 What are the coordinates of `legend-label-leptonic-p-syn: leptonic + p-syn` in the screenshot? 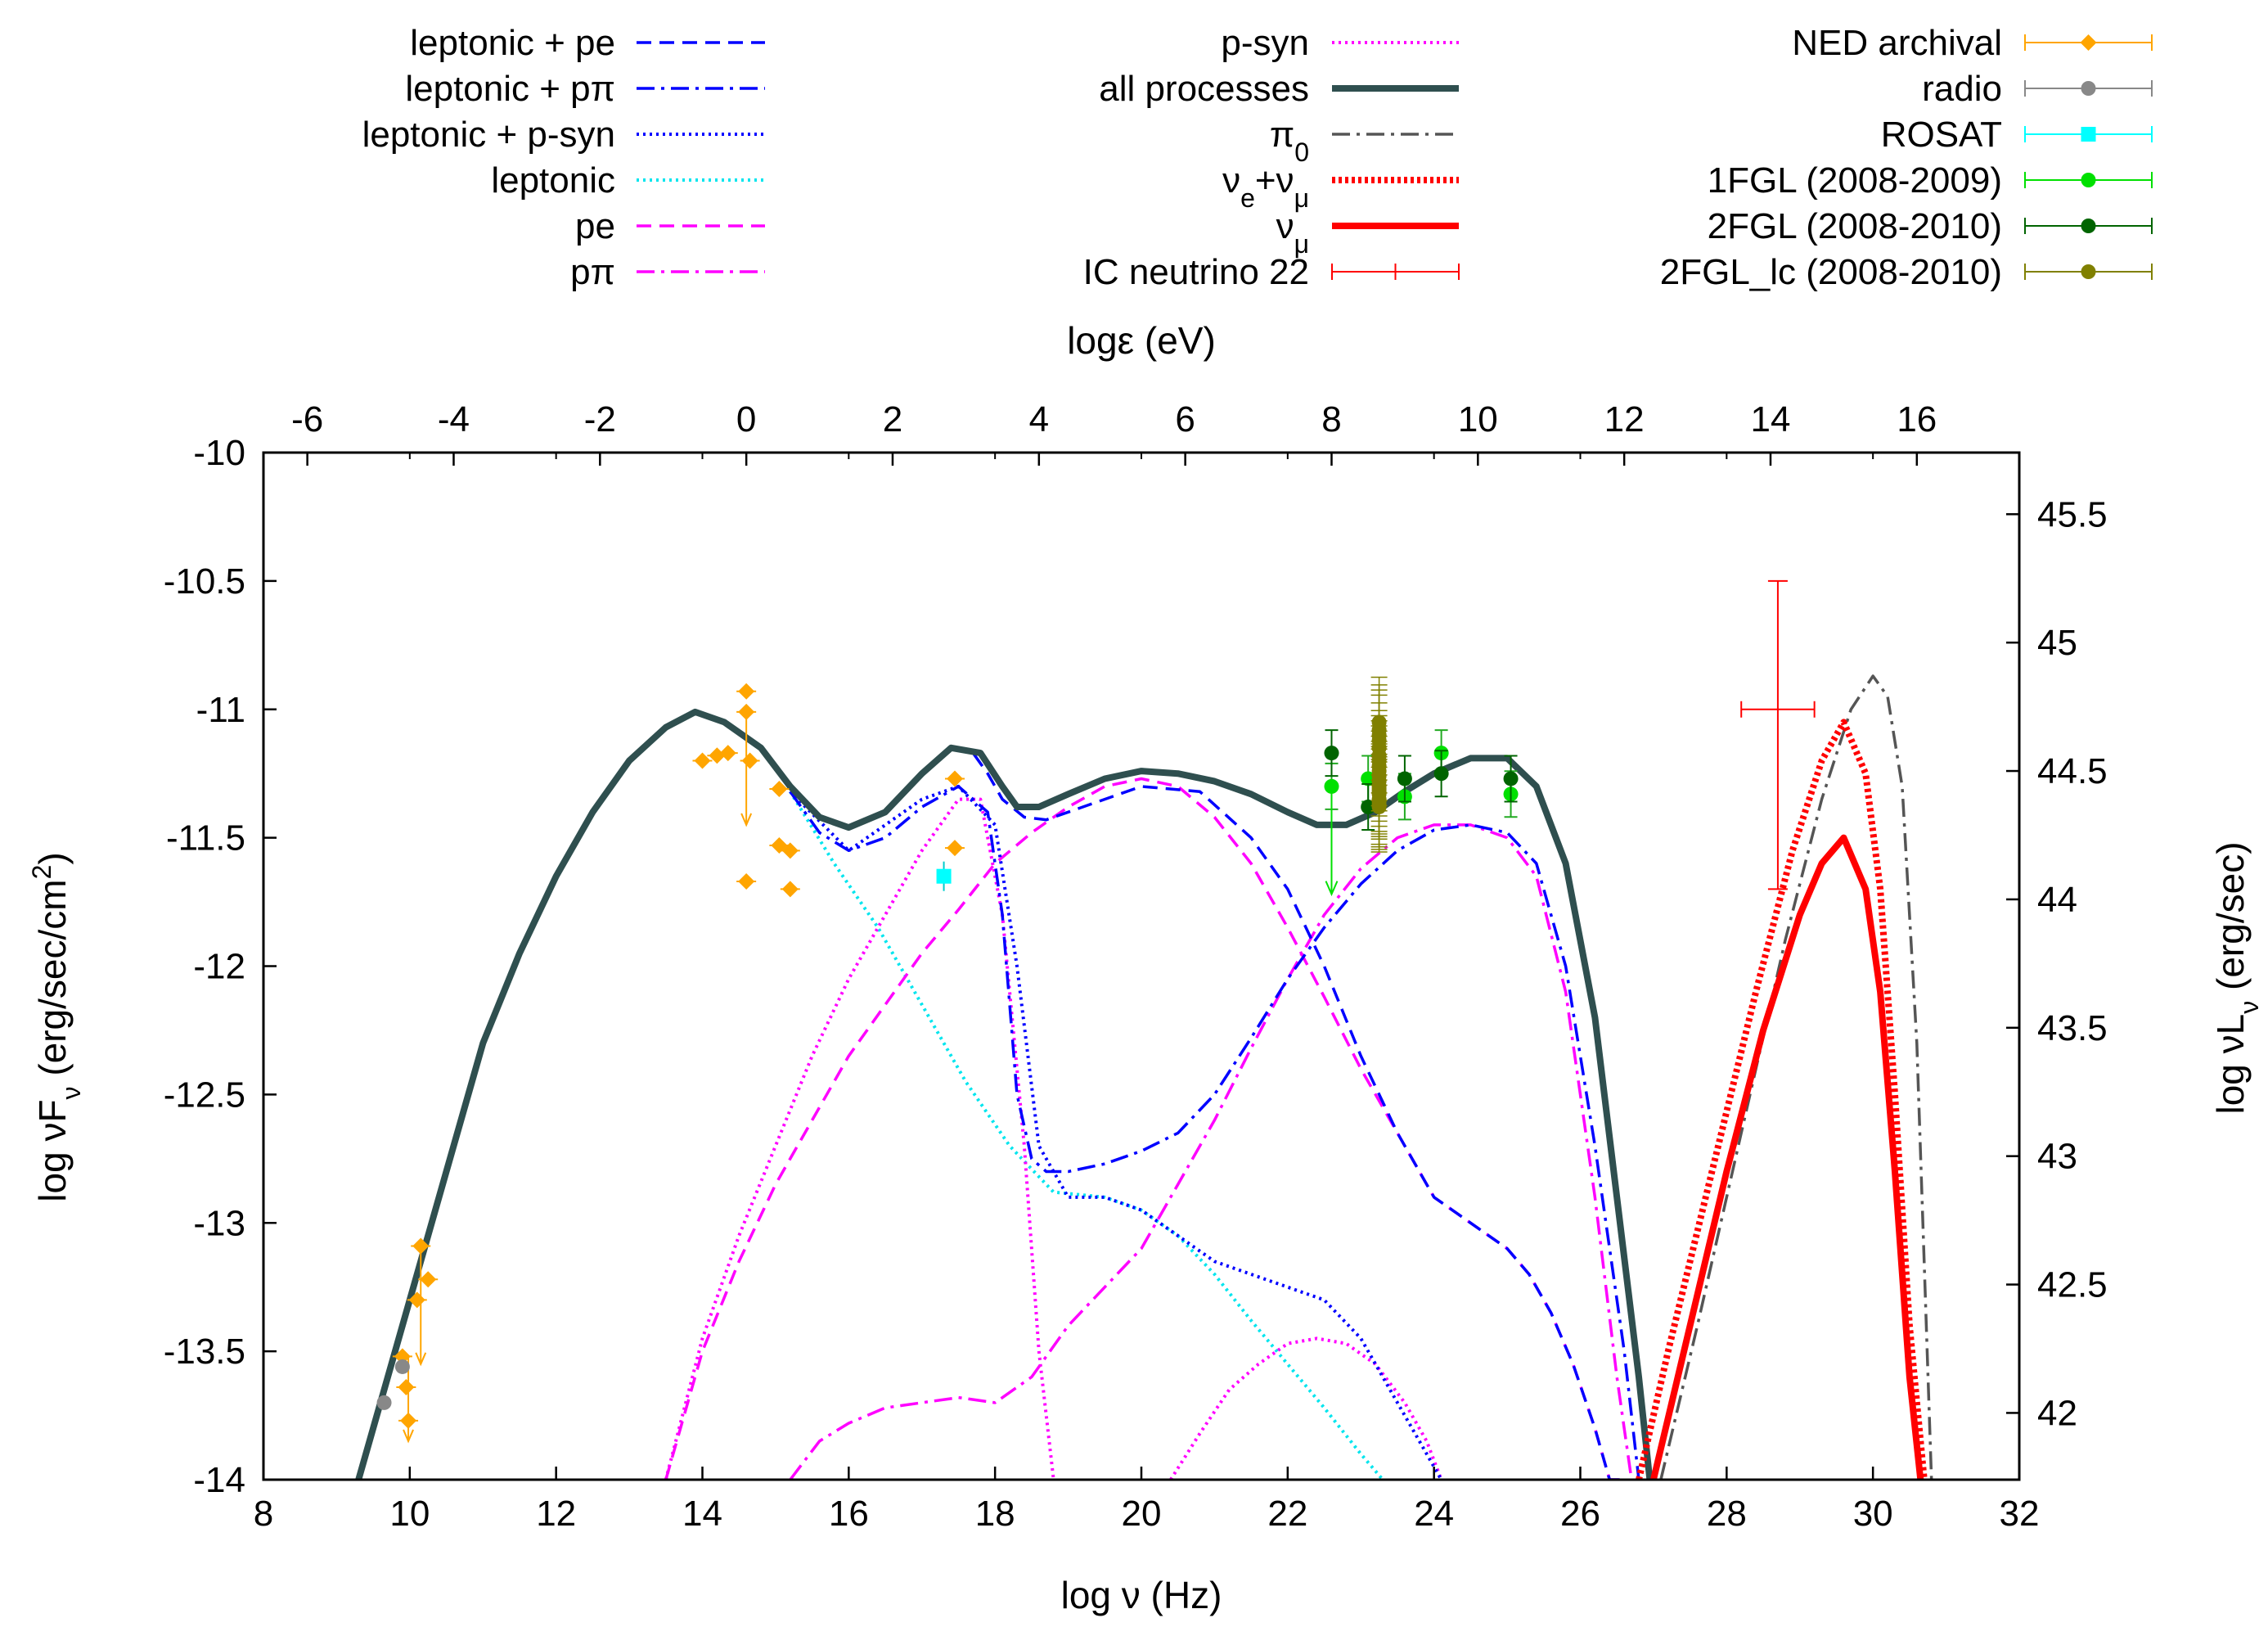 It's located at (489, 135).